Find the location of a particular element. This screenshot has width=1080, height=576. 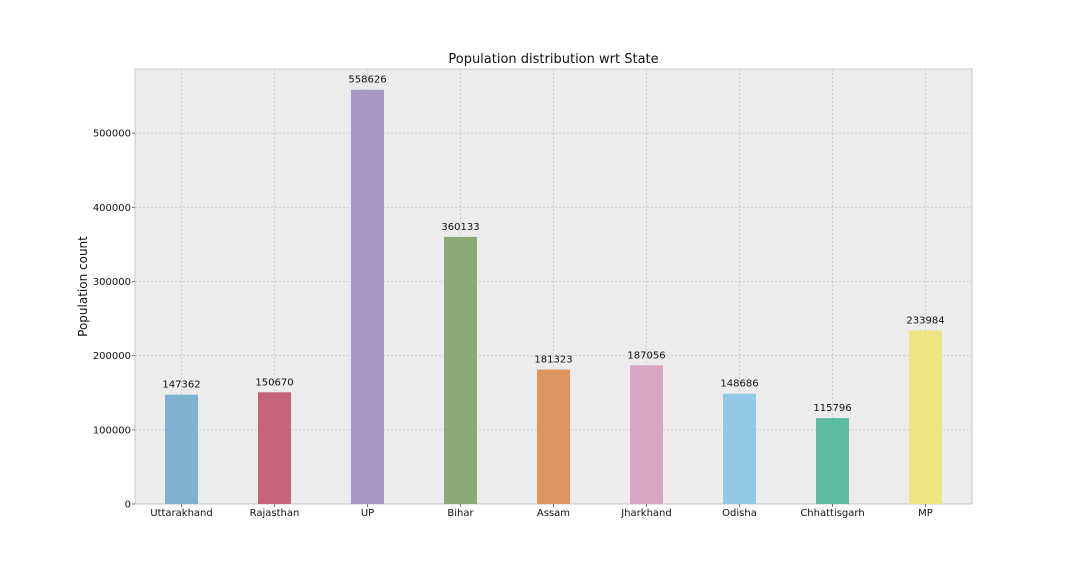

y-axis-label: Population count is located at coordinates (83, 286).